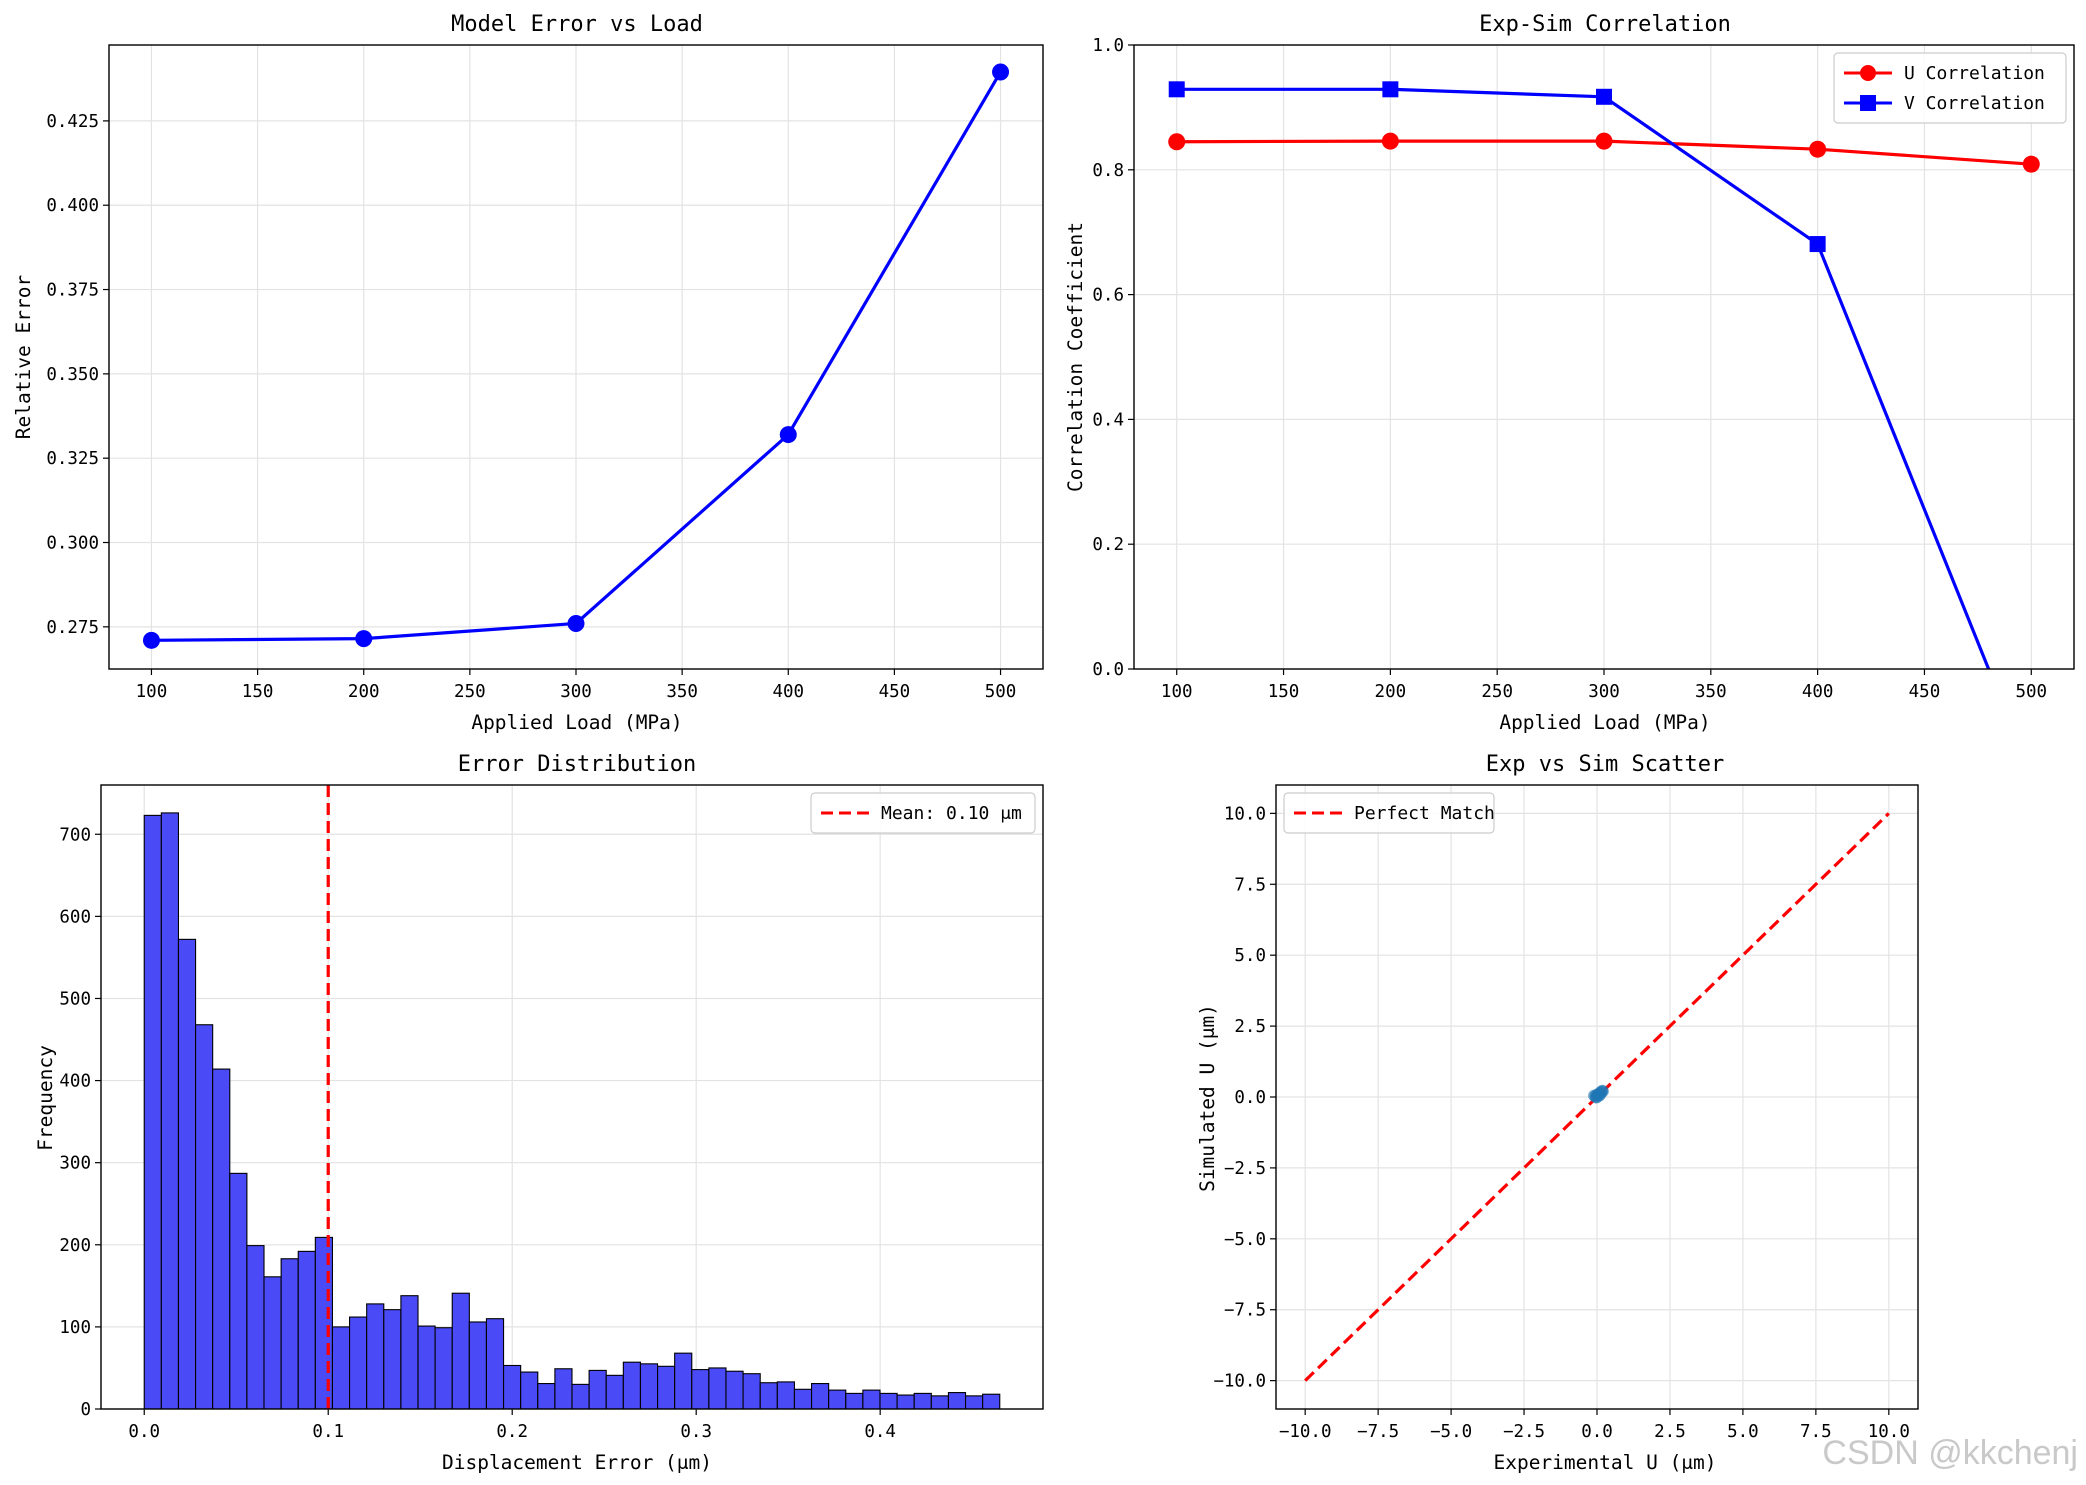 The width and height of the screenshot is (2086, 1485). What do you see at coordinates (75, 1328) in the screenshot?
I see `y-tick-label: 100` at bounding box center [75, 1328].